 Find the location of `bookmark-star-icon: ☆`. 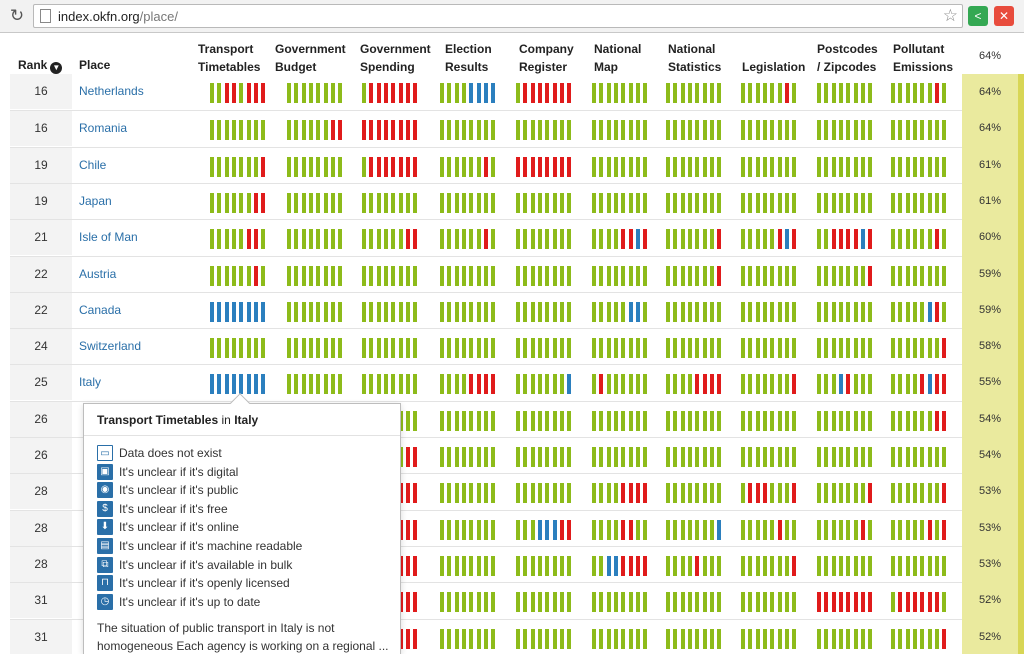

bookmark-star-icon: ☆ is located at coordinates (950, 15).